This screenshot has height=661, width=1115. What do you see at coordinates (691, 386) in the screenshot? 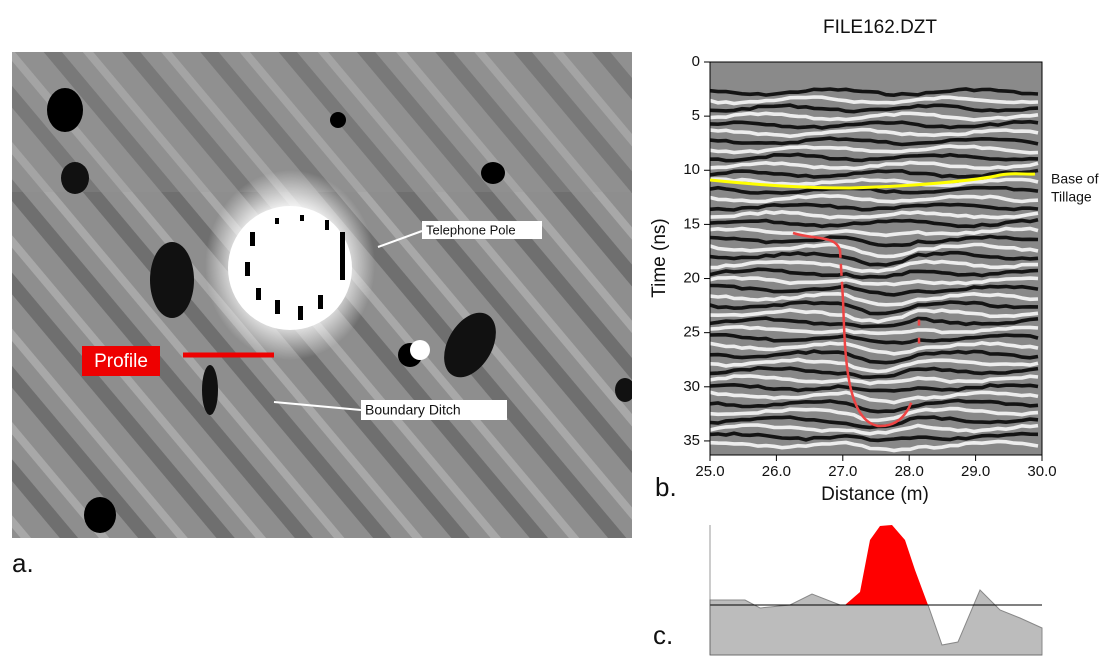
I see `y-tick-label: 30` at bounding box center [691, 386].